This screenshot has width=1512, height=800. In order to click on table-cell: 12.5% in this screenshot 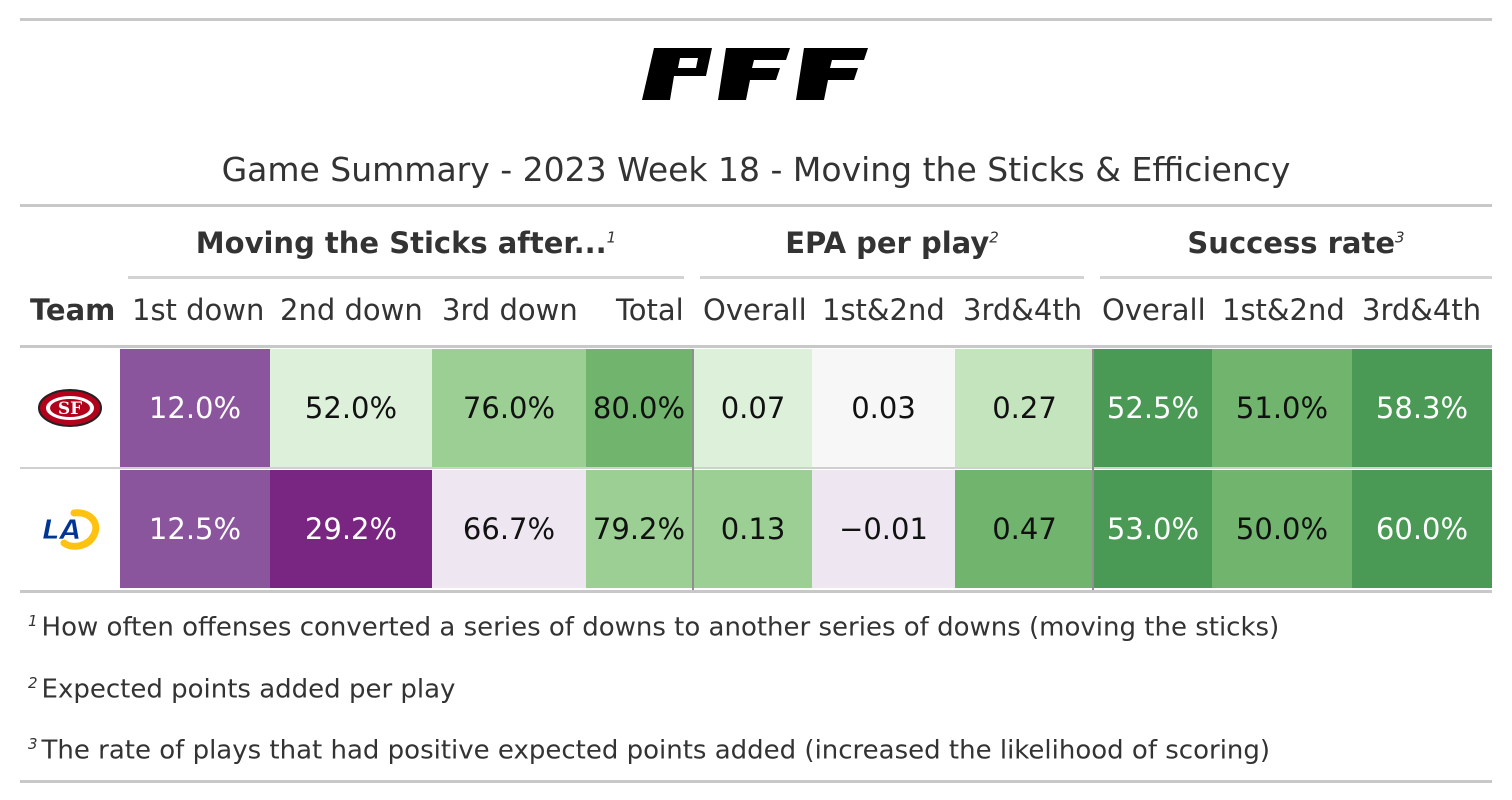, I will do `click(195, 529)`.